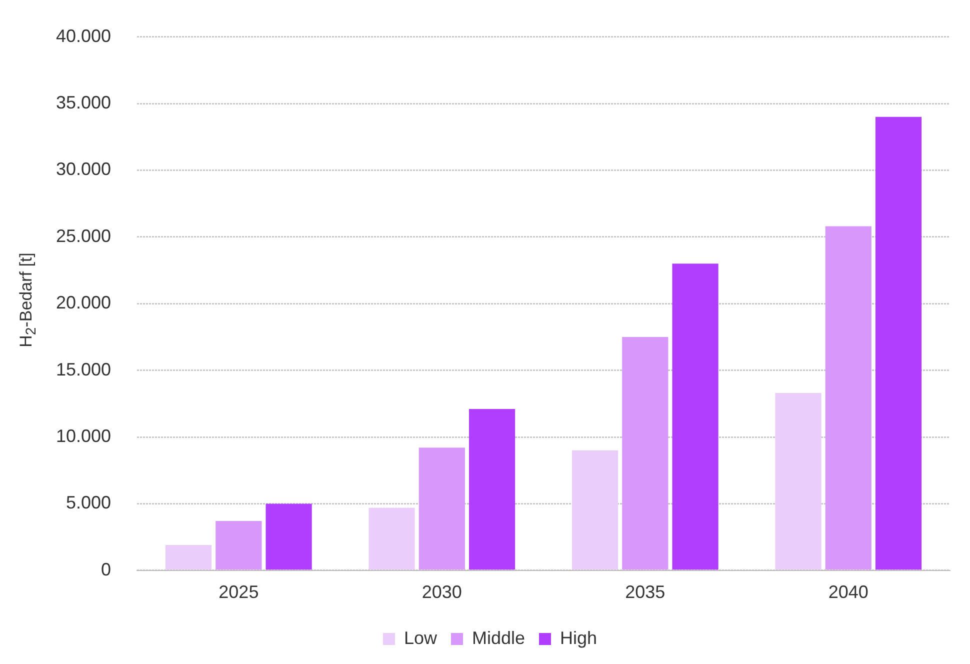  Describe the element at coordinates (84, 302) in the screenshot. I see `y-tick-label: 20.000` at that location.